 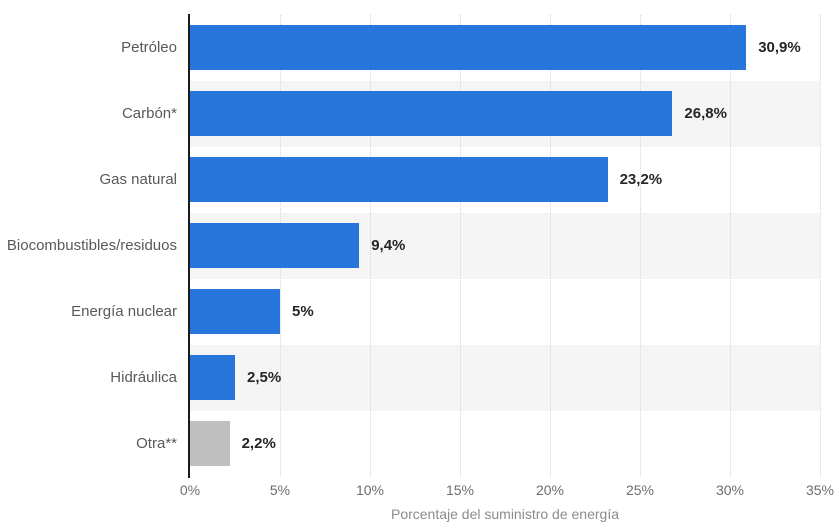 I want to click on x-tick-label: 0%, so click(x=190, y=490).